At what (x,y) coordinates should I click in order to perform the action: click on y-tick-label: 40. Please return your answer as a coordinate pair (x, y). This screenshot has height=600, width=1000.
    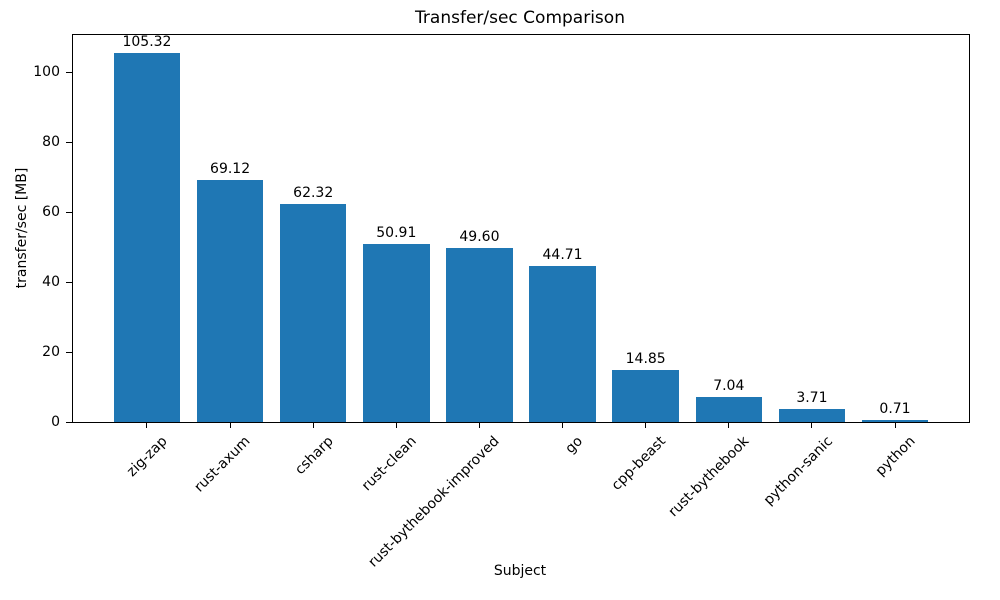
    Looking at the image, I should click on (51, 282).